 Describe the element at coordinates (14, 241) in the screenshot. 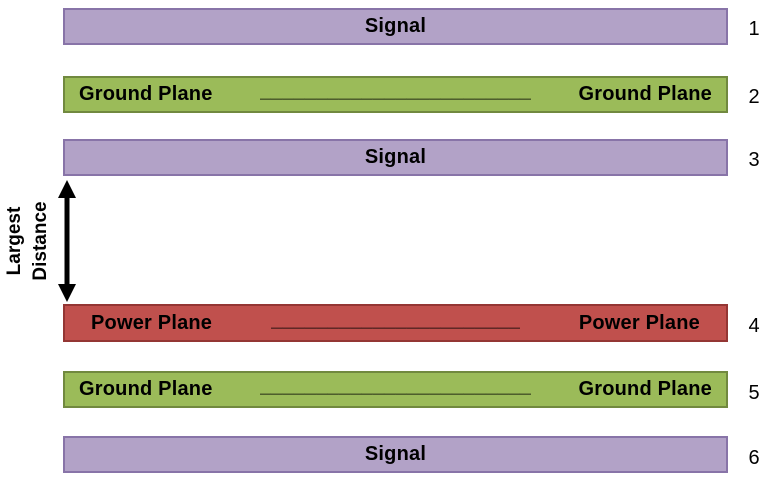

I see `largest-distance-line1: Largest` at that location.